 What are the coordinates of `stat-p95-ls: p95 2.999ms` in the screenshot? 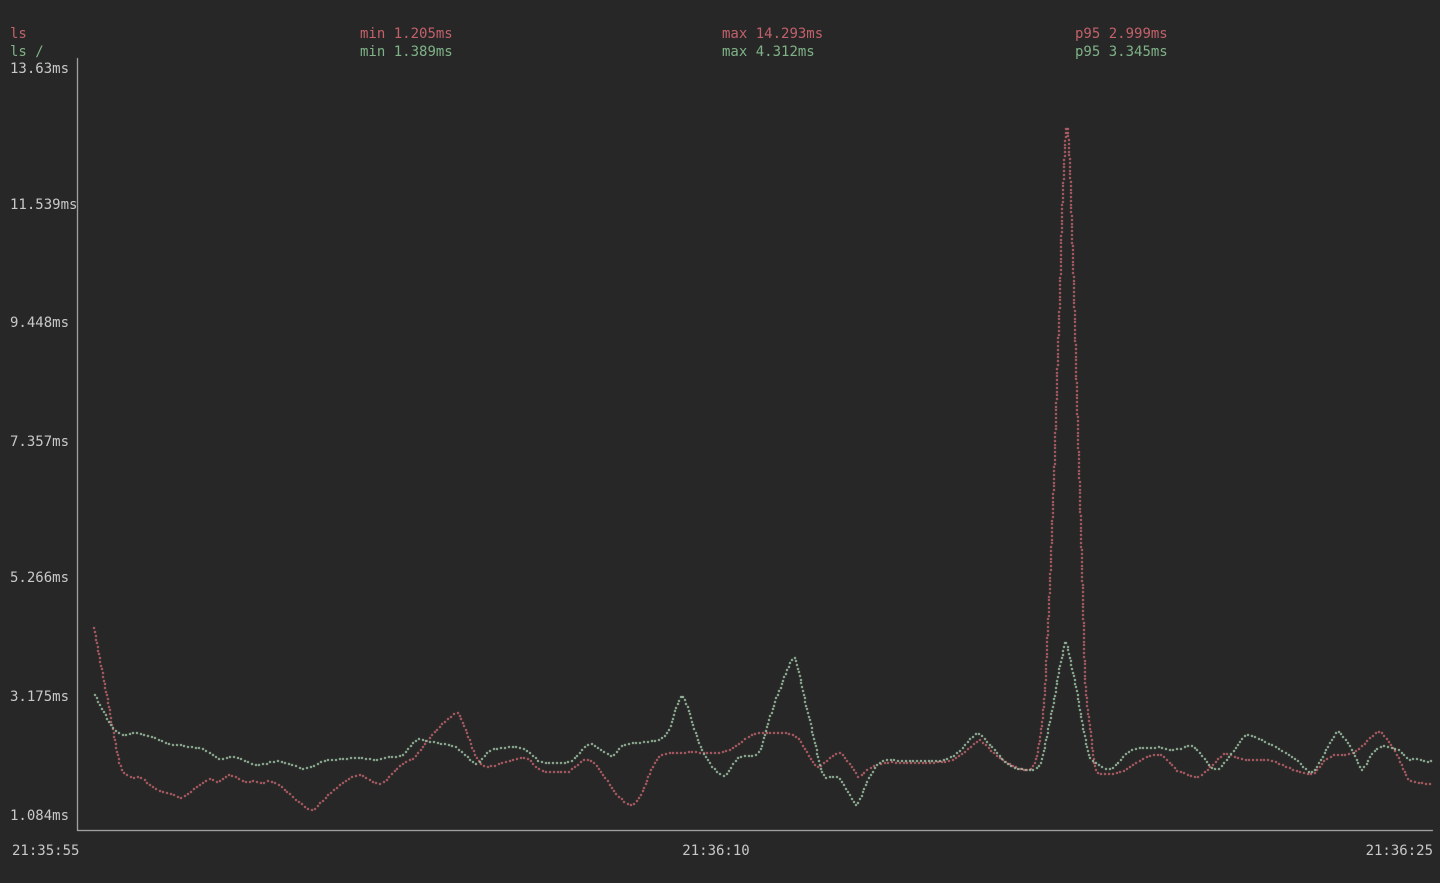 It's located at (1121, 34).